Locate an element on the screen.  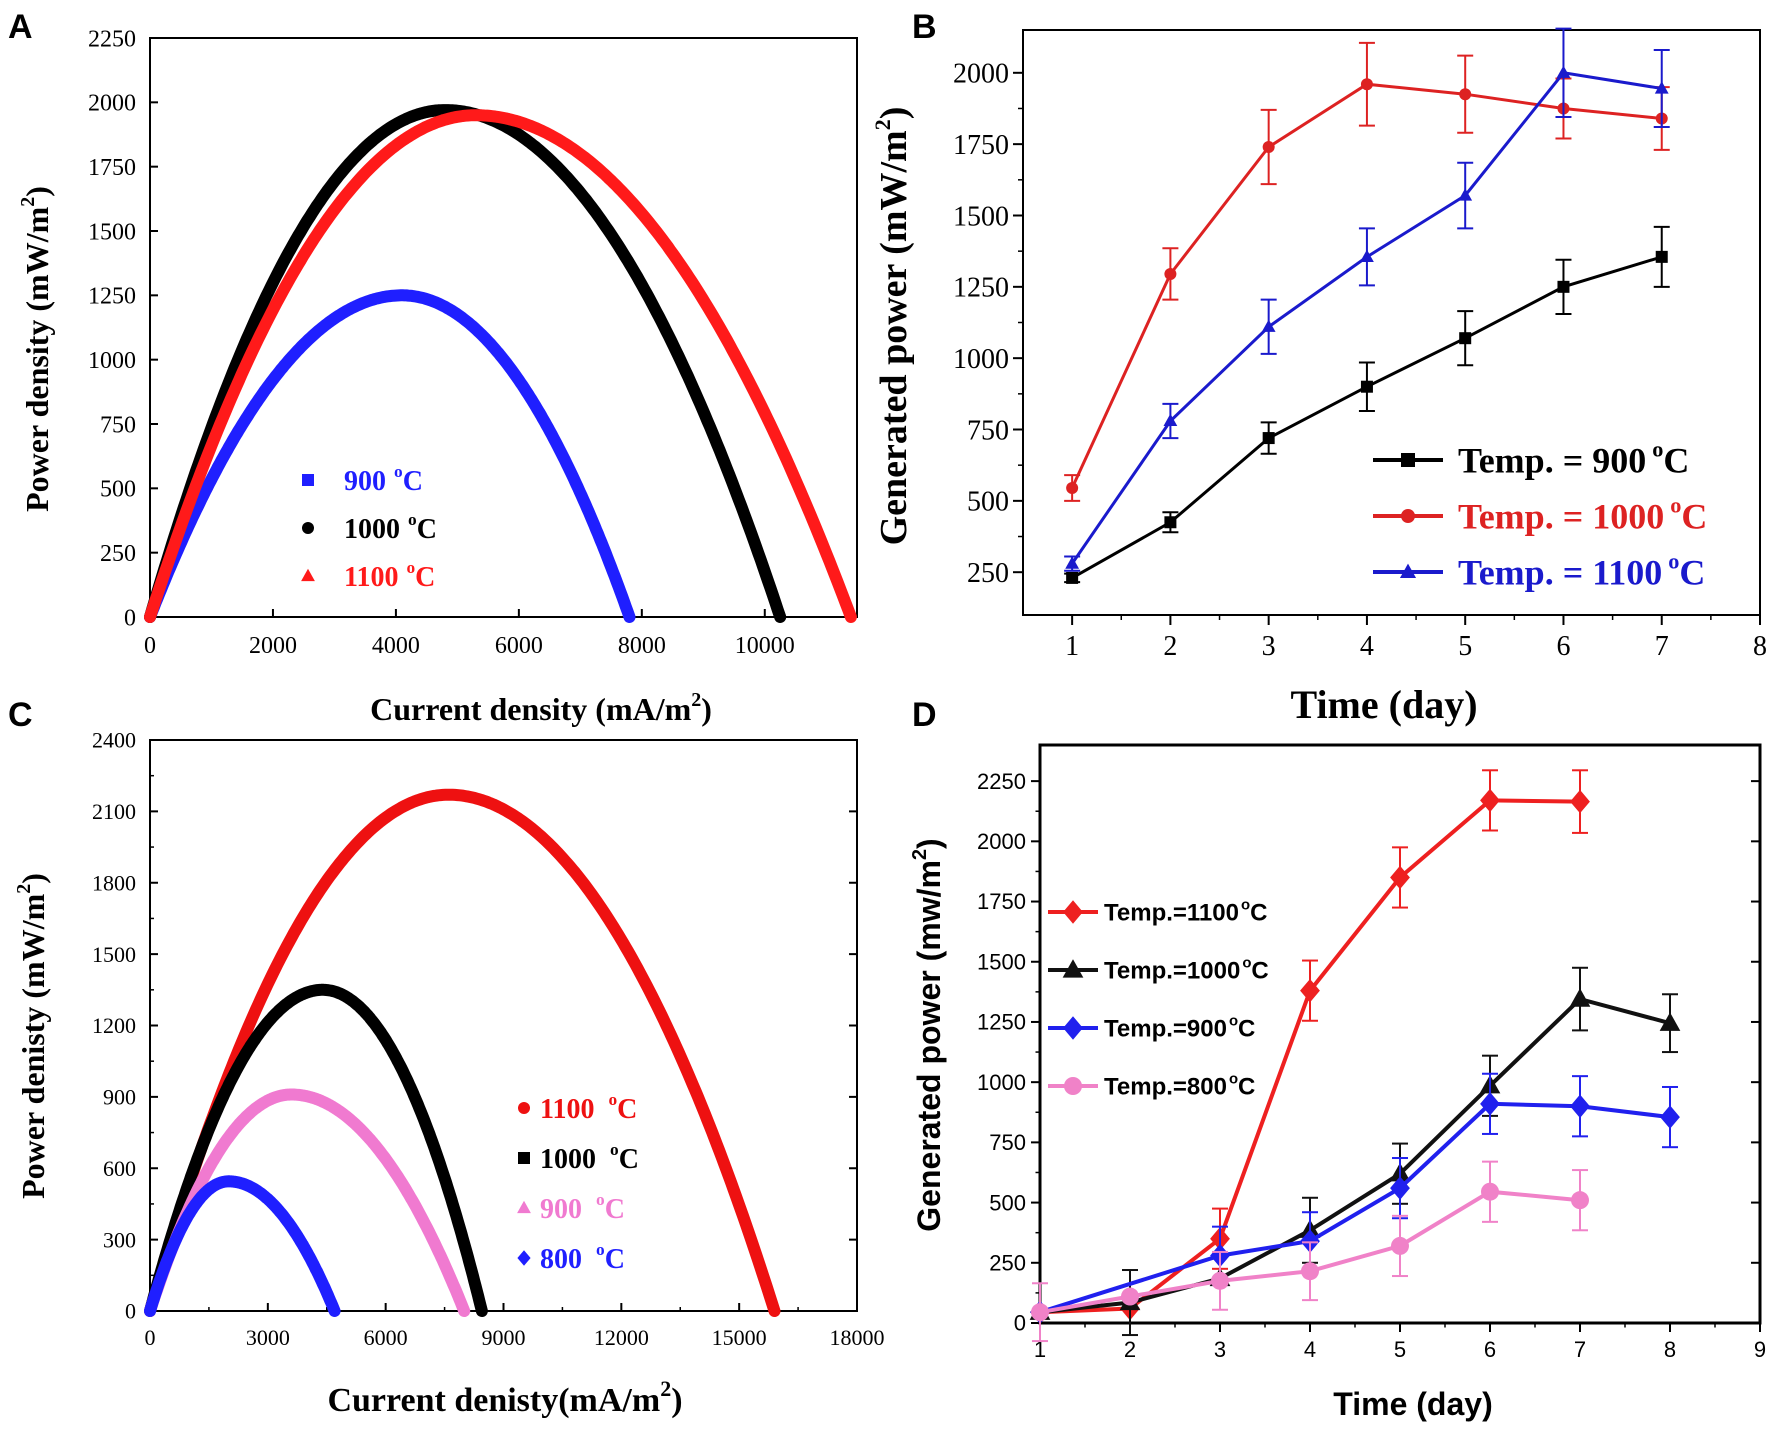
panel-label-c: C is located at coordinates (20, 715).